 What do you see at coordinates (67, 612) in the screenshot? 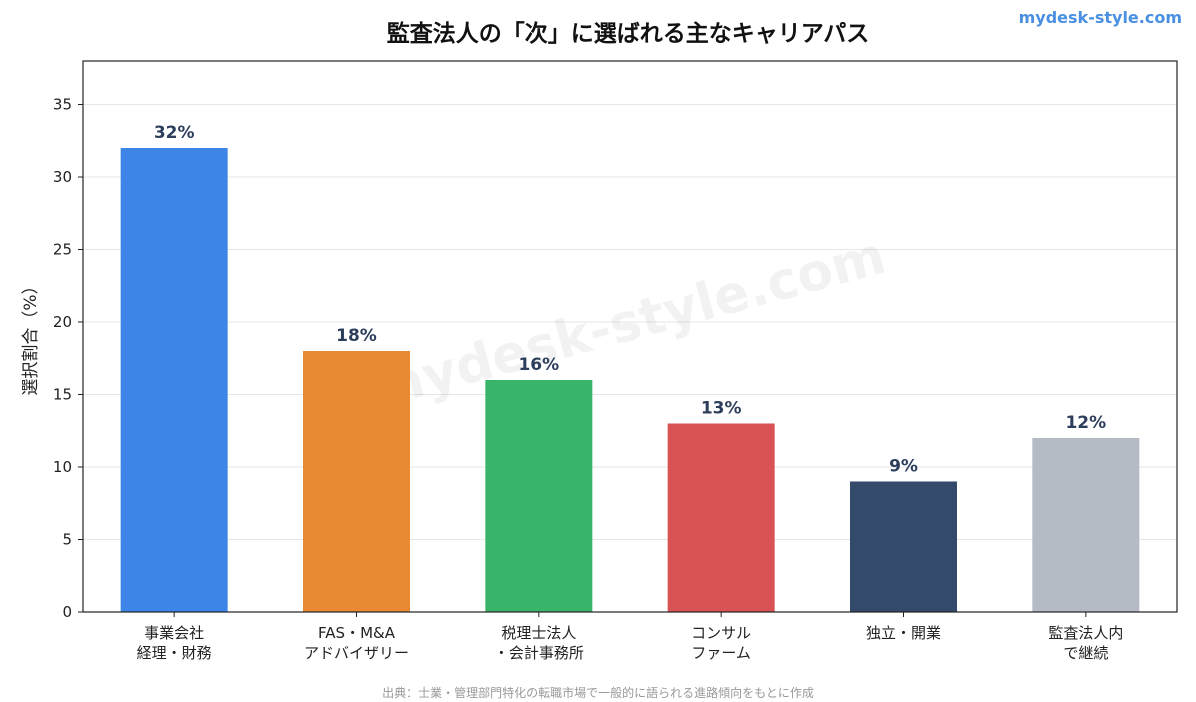
I see `y-tick-label: 0` at bounding box center [67, 612].